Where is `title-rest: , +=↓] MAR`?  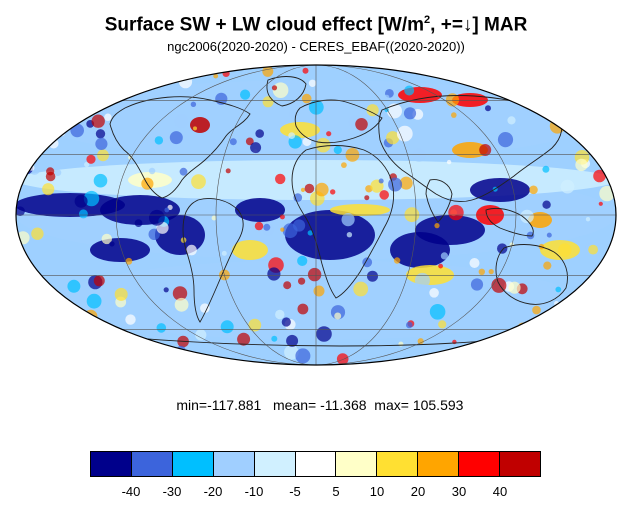 title-rest: , +=↓] MAR is located at coordinates (479, 25).